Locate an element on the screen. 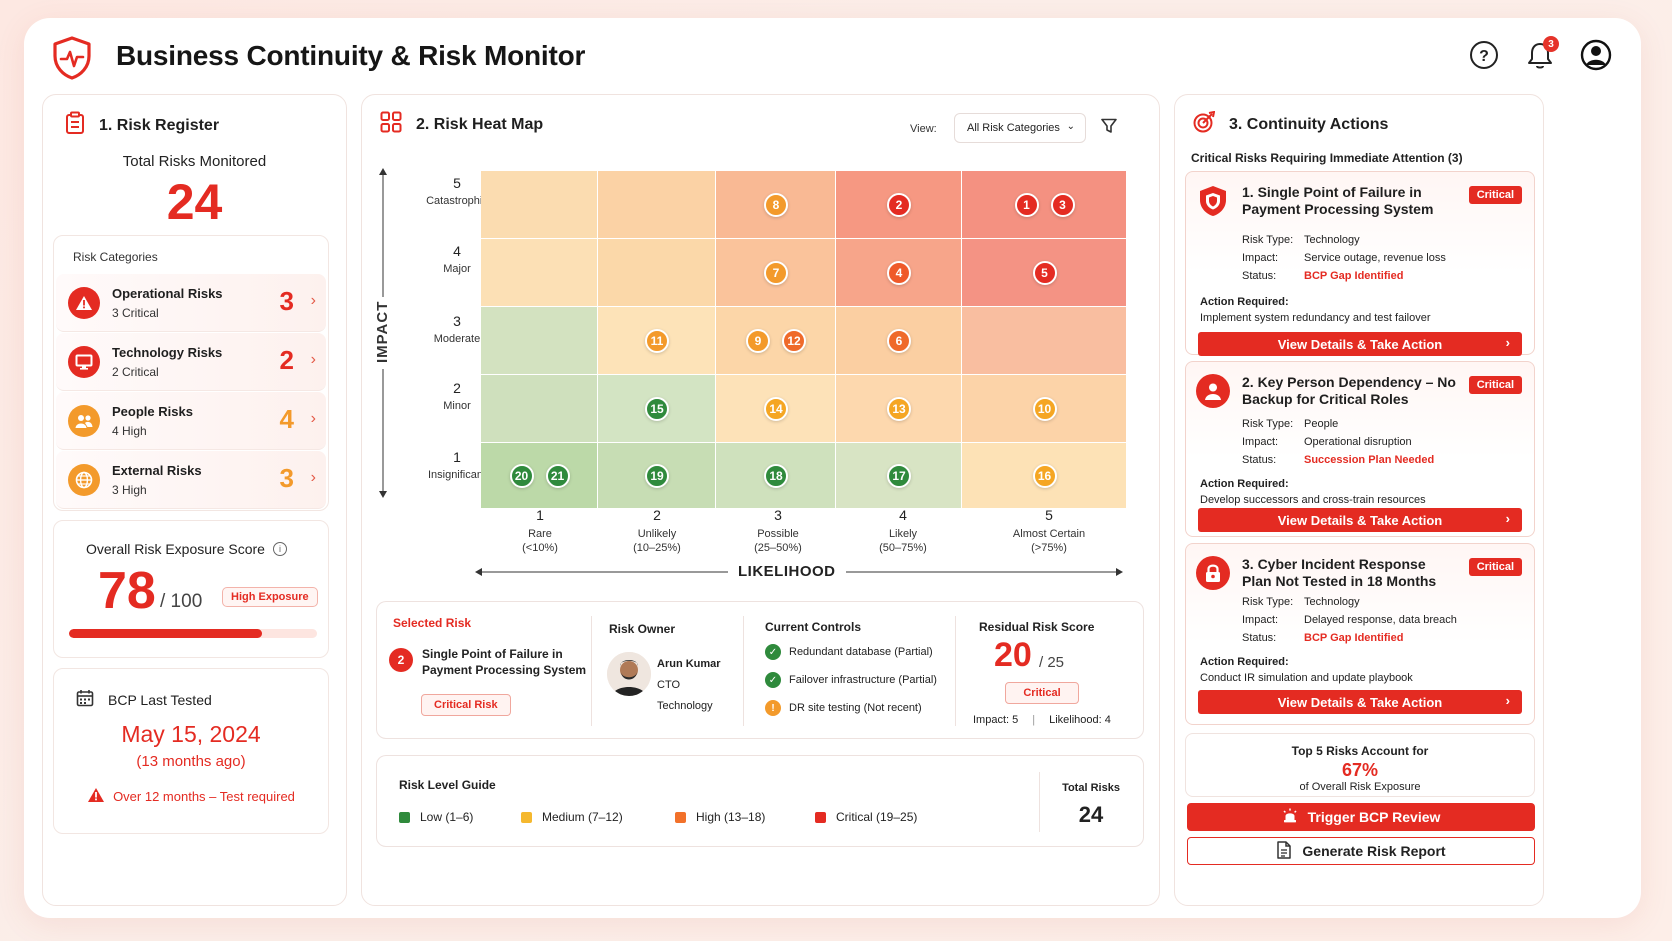 The height and width of the screenshot is (941, 1672). residual-likelihood: Likelihood: 4 is located at coordinates (1080, 720).